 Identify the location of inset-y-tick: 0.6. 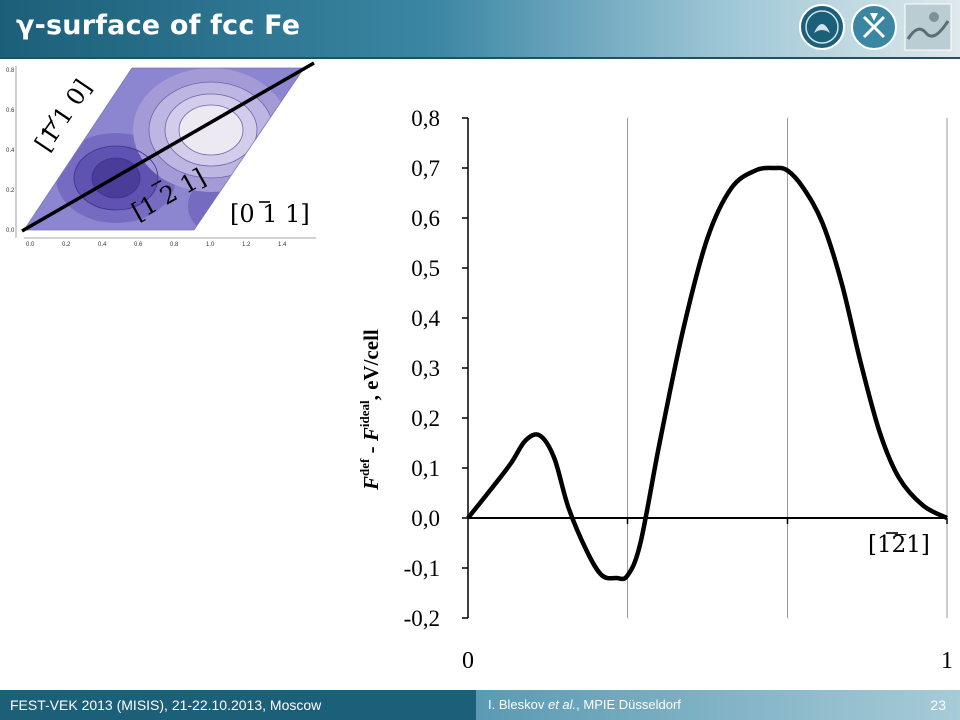
(10, 111).